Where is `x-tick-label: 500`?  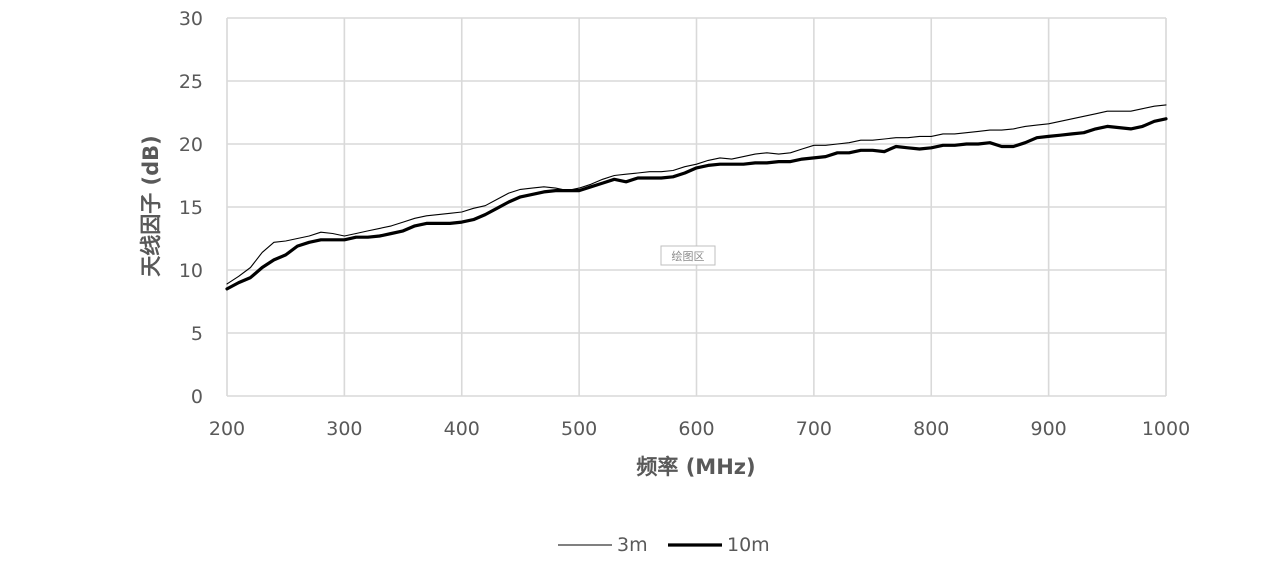 x-tick-label: 500 is located at coordinates (579, 429).